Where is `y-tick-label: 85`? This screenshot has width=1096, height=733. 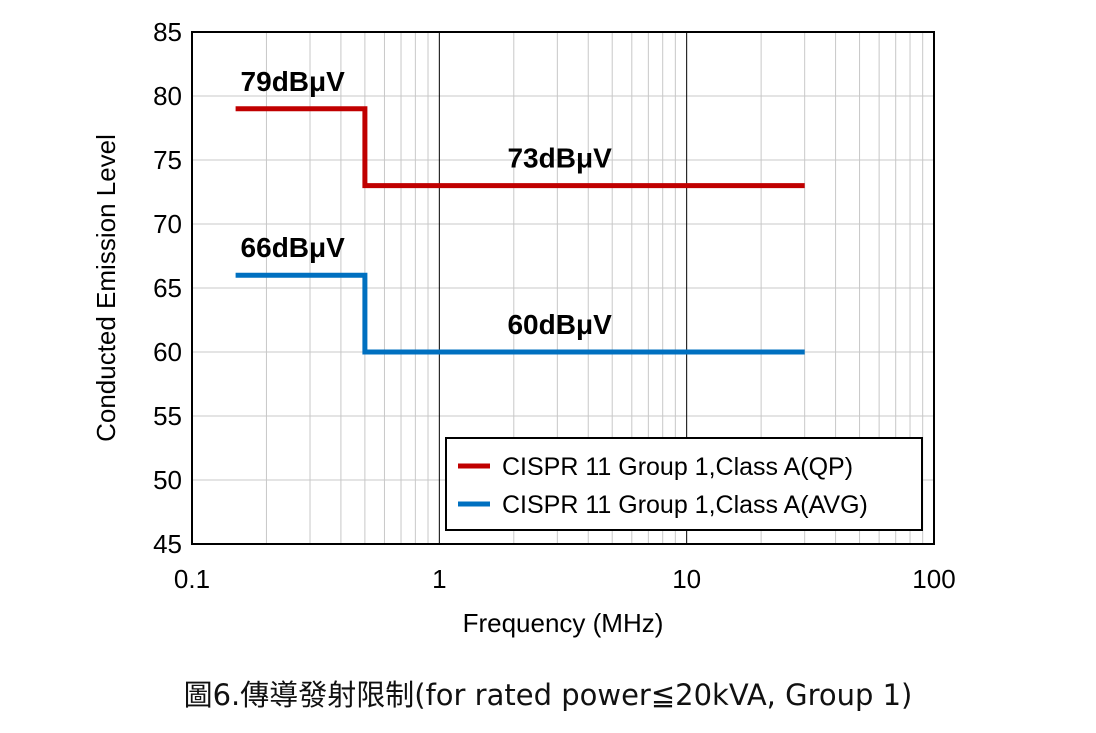
y-tick-label: 85 is located at coordinates (167, 32).